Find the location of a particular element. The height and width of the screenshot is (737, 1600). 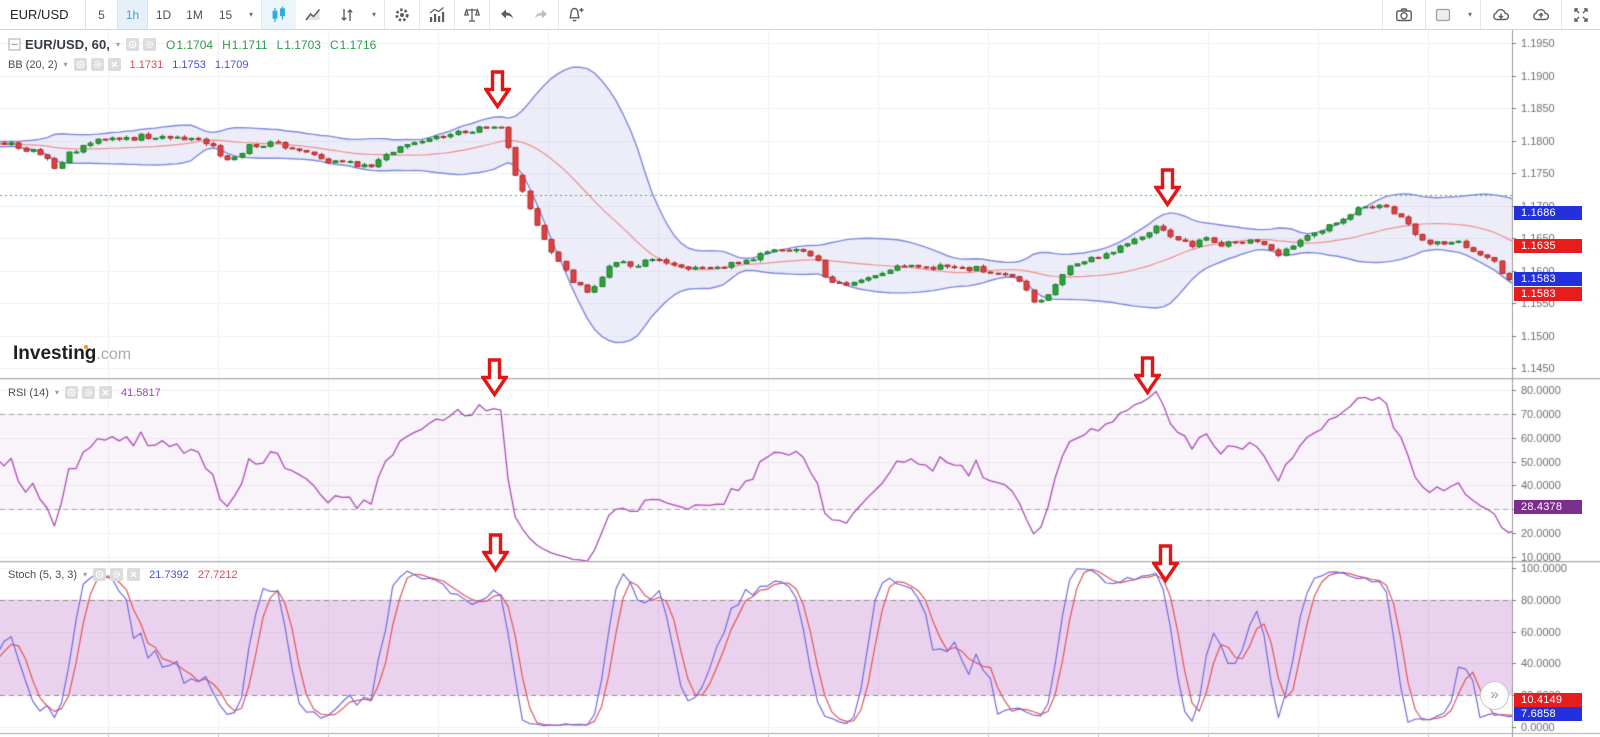

symbol-input: EUR/USD is located at coordinates (43, 14).